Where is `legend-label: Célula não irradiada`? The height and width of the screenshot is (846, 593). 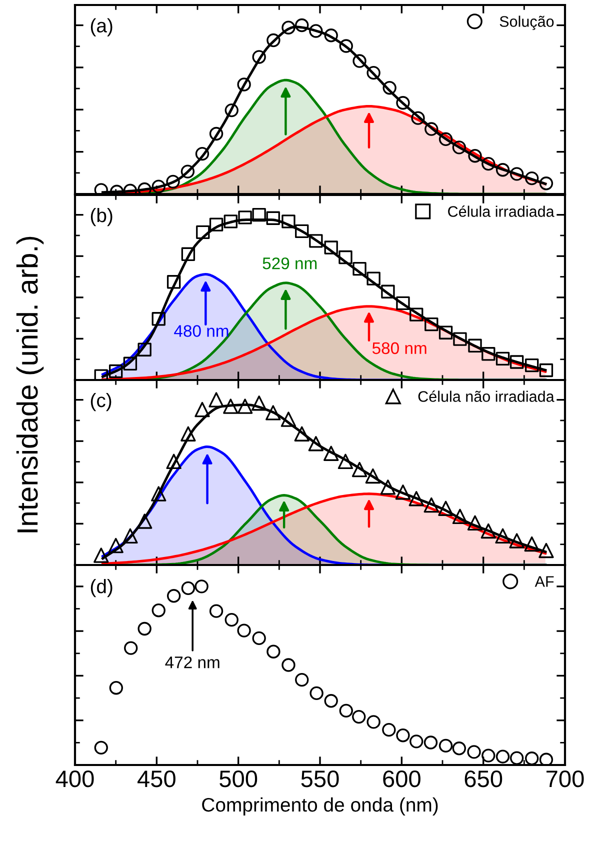 legend-label: Célula não irradiada is located at coordinates (486, 396).